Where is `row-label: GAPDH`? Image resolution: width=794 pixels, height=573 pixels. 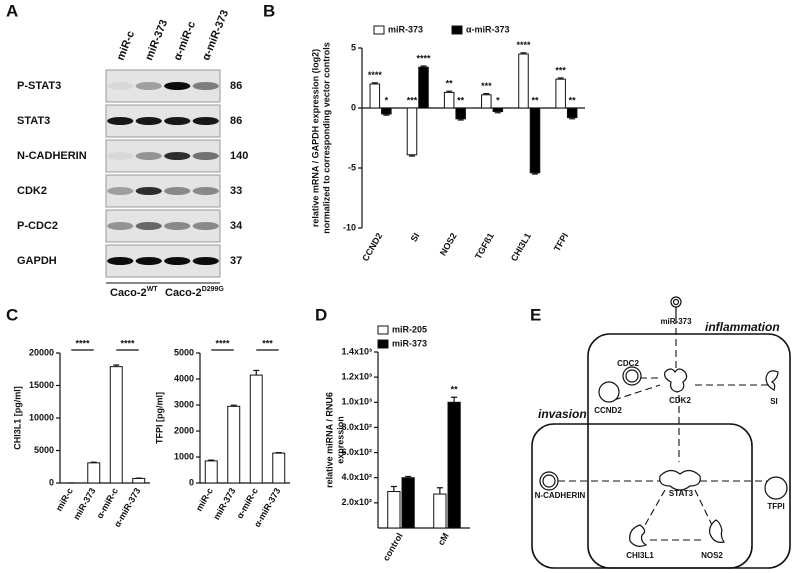 row-label: GAPDH is located at coordinates (37, 261).